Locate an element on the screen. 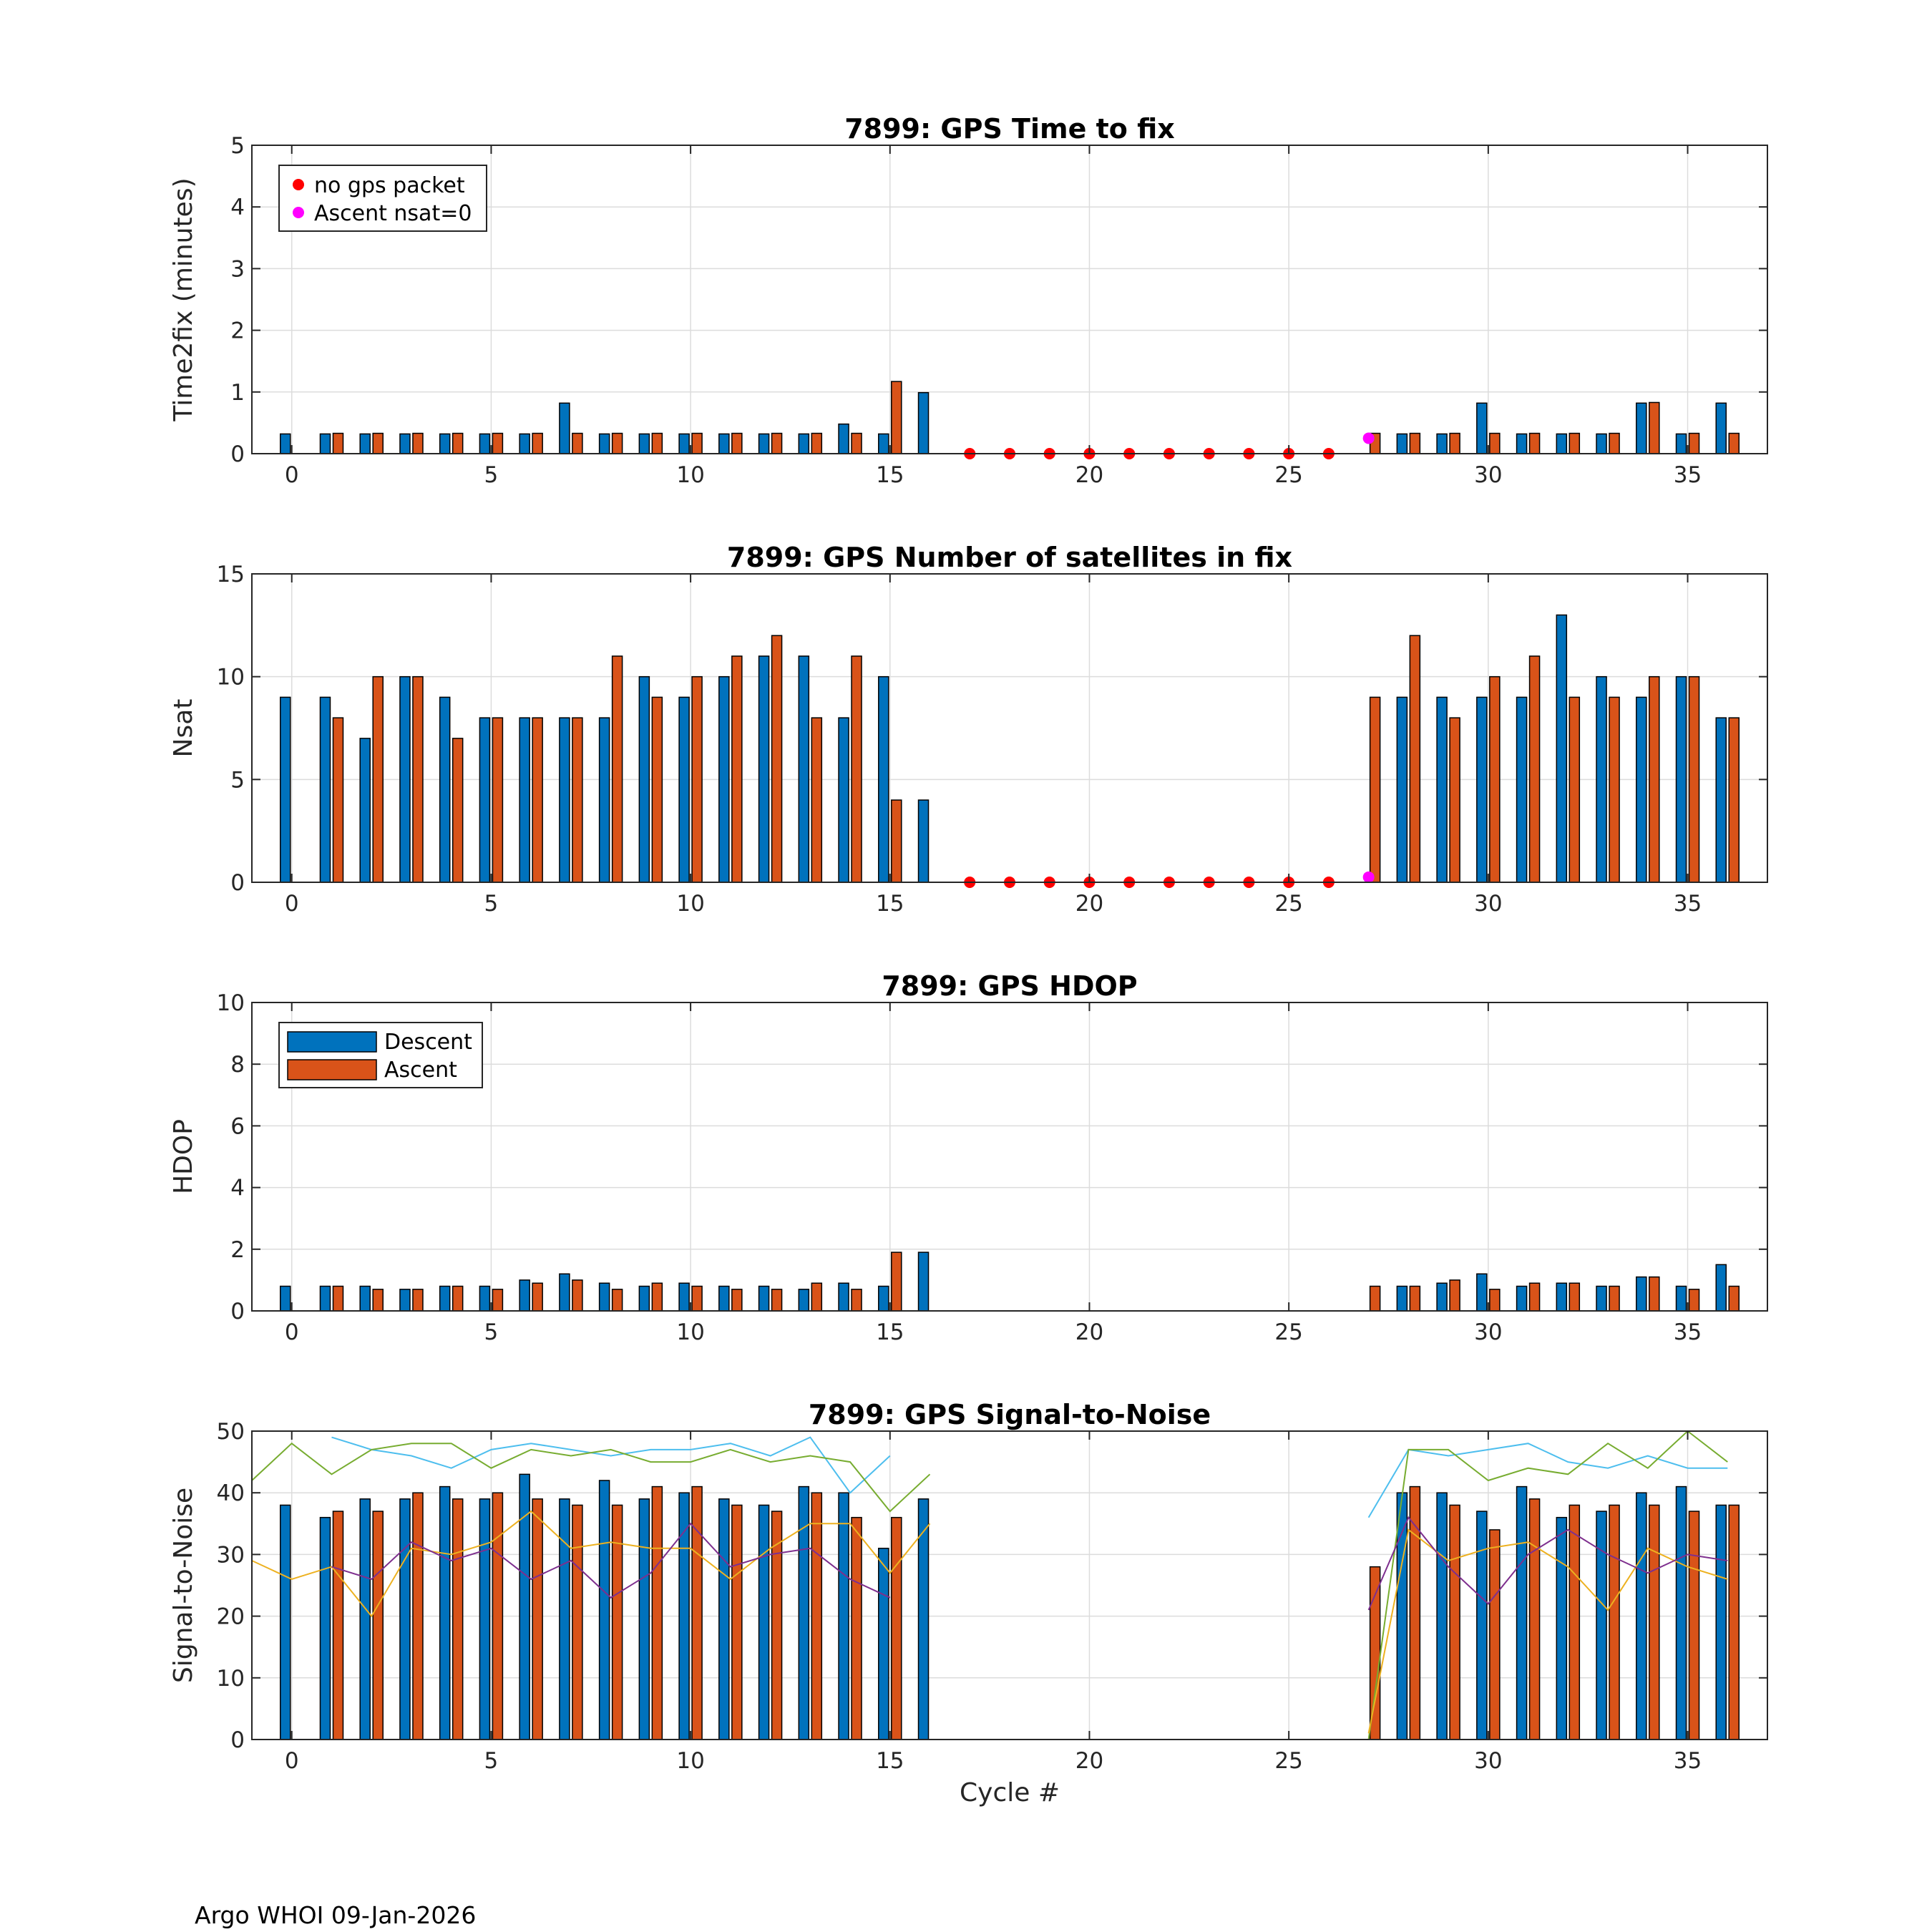 This screenshot has height=1932, width=1932. y-axis-label: Nsat is located at coordinates (183, 728).